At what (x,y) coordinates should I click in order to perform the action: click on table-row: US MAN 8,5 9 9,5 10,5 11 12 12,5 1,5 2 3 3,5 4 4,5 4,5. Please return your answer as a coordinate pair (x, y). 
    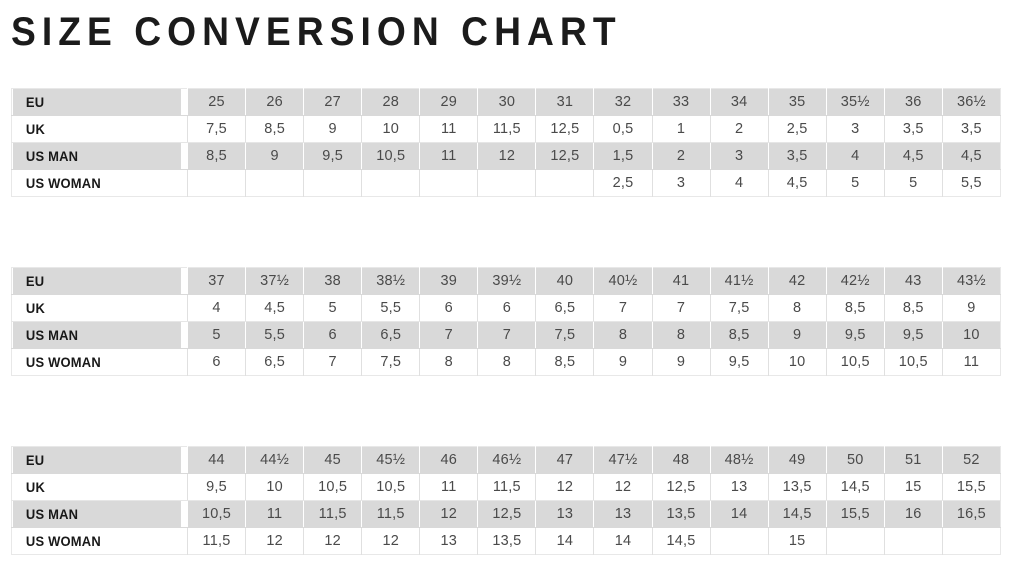
    Looking at the image, I should click on (506, 156).